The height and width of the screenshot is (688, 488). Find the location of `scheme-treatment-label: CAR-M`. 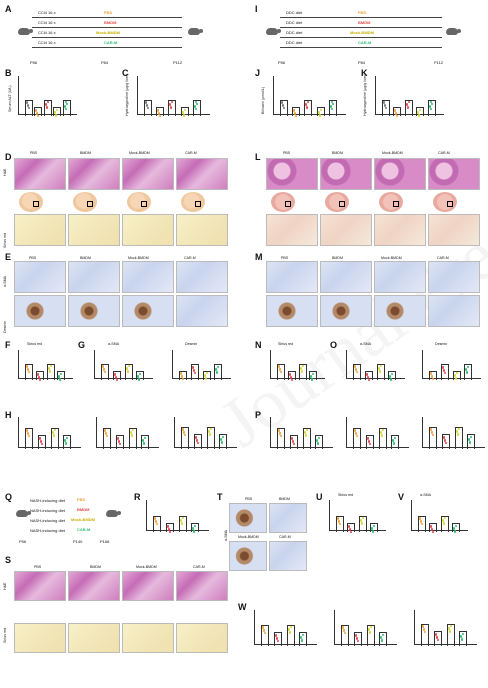

scheme-treatment-label: CAR-M is located at coordinates (365, 42).